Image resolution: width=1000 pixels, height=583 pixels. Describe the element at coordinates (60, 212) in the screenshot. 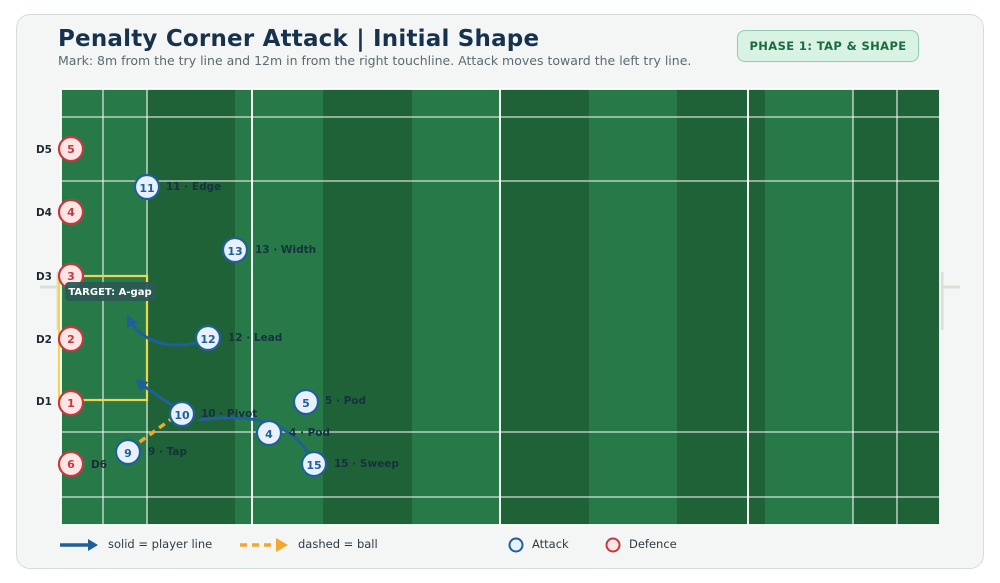

I see `defender-d4: 4 D4` at that location.